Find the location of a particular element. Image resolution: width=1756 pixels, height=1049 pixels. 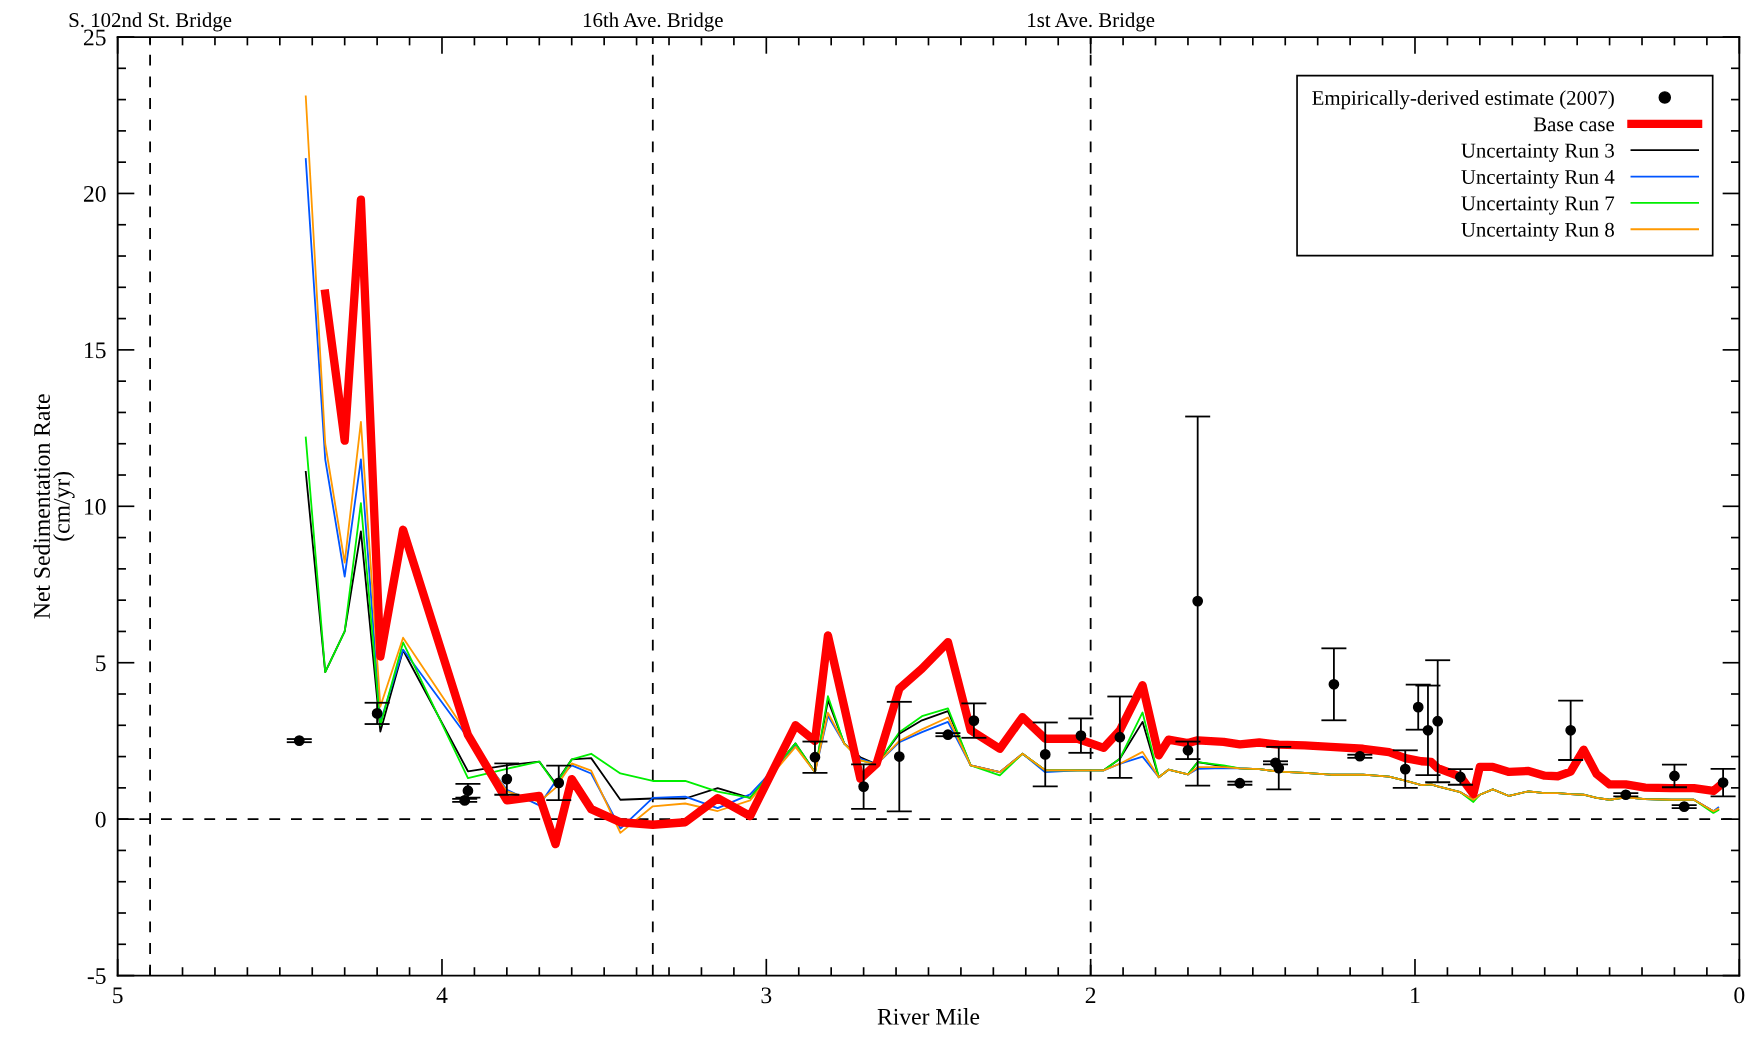

x-axis-title: River Mile is located at coordinates (928, 1016).